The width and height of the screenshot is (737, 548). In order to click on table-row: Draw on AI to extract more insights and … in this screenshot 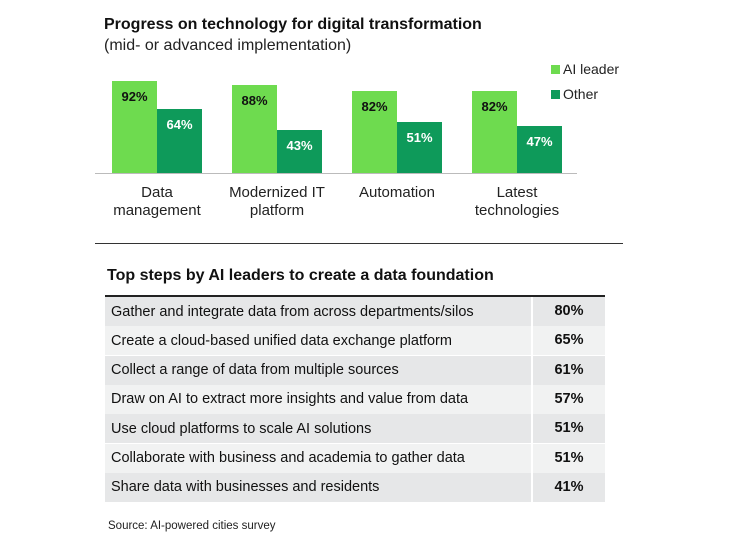, I will do `click(355, 399)`.